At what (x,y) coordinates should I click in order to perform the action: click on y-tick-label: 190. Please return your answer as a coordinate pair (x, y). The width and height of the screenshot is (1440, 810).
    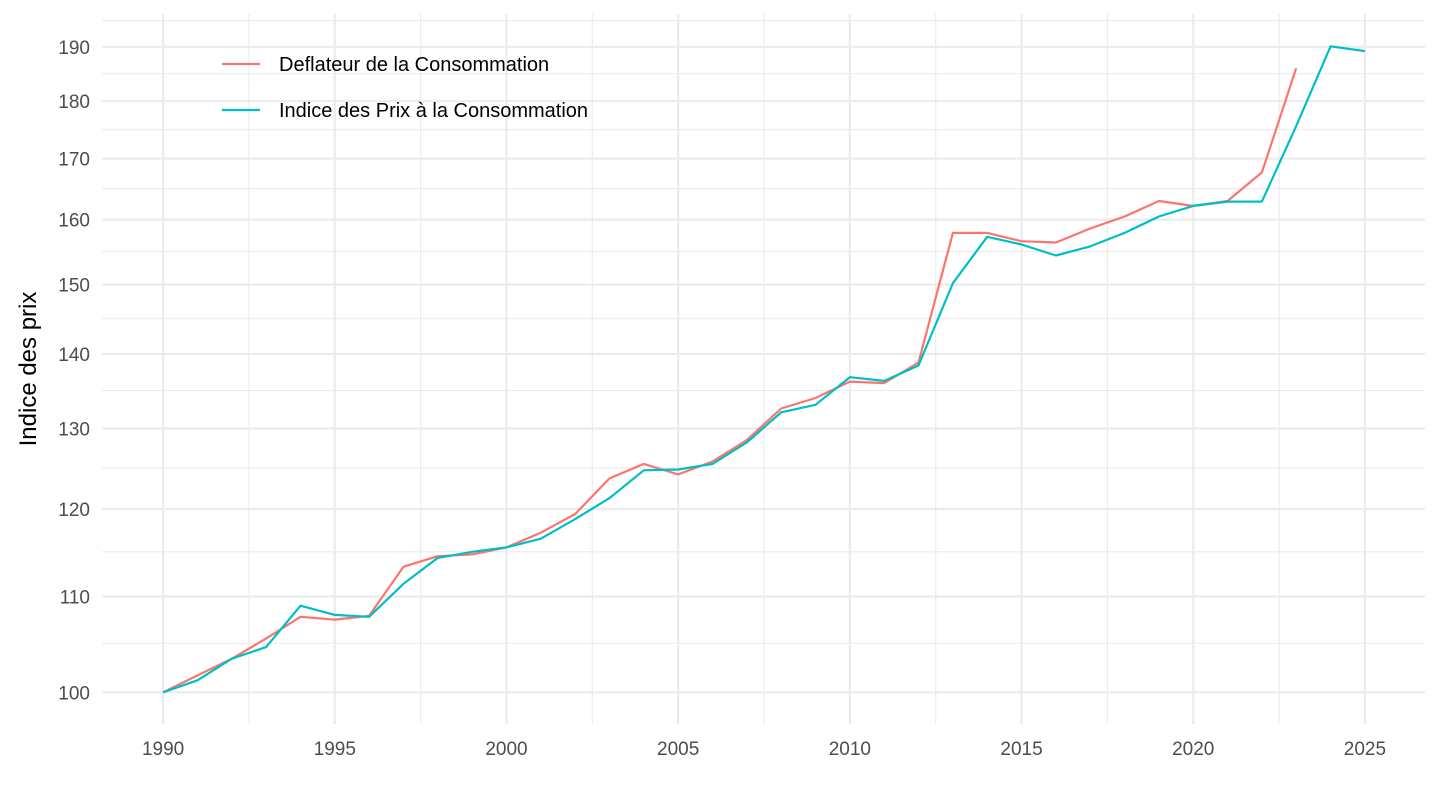
    Looking at the image, I should click on (74, 48).